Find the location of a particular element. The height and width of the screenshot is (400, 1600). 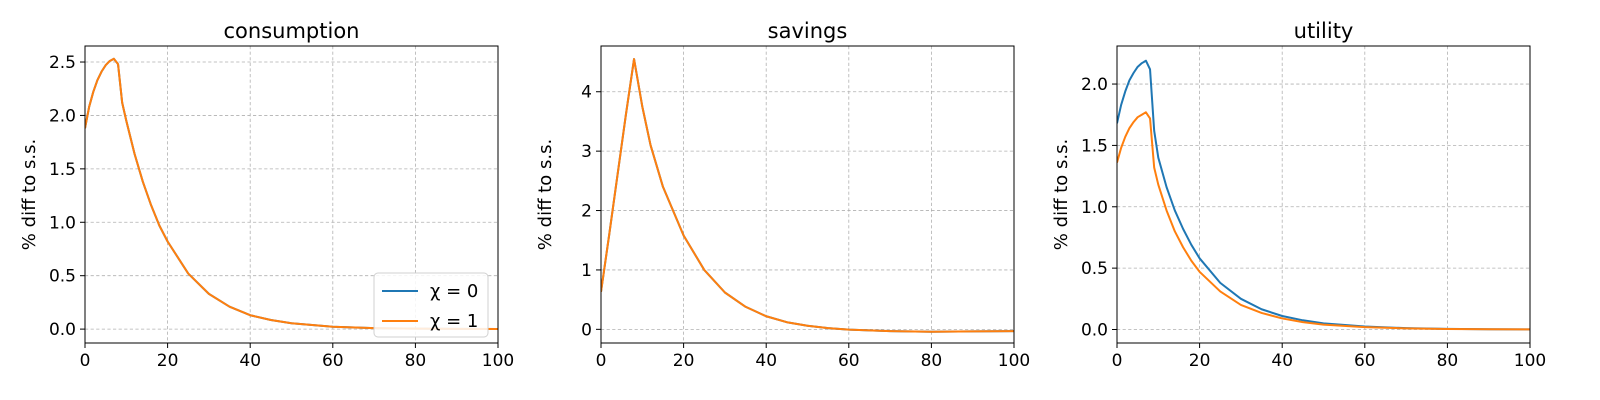

chart-title: consumption is located at coordinates (292, 31).